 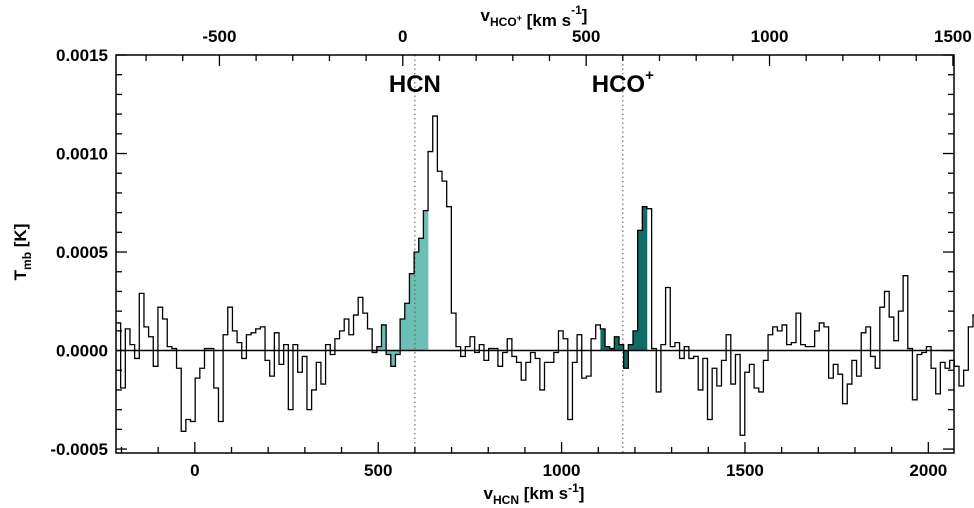 I want to click on top-x-tick-label-3: 1000, so click(x=770, y=36).